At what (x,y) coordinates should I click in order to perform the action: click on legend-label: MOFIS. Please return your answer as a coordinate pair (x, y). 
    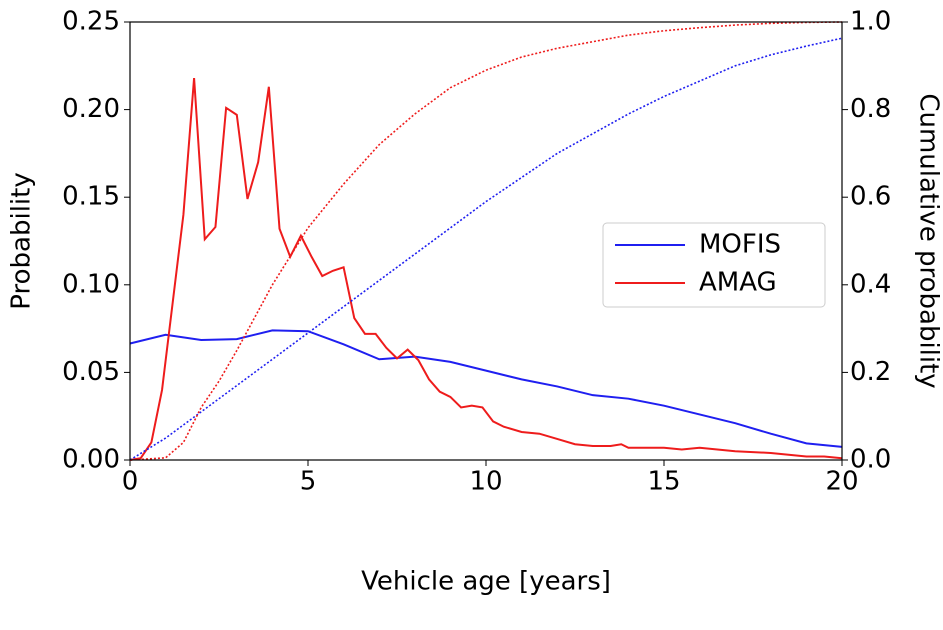
    Looking at the image, I should click on (740, 245).